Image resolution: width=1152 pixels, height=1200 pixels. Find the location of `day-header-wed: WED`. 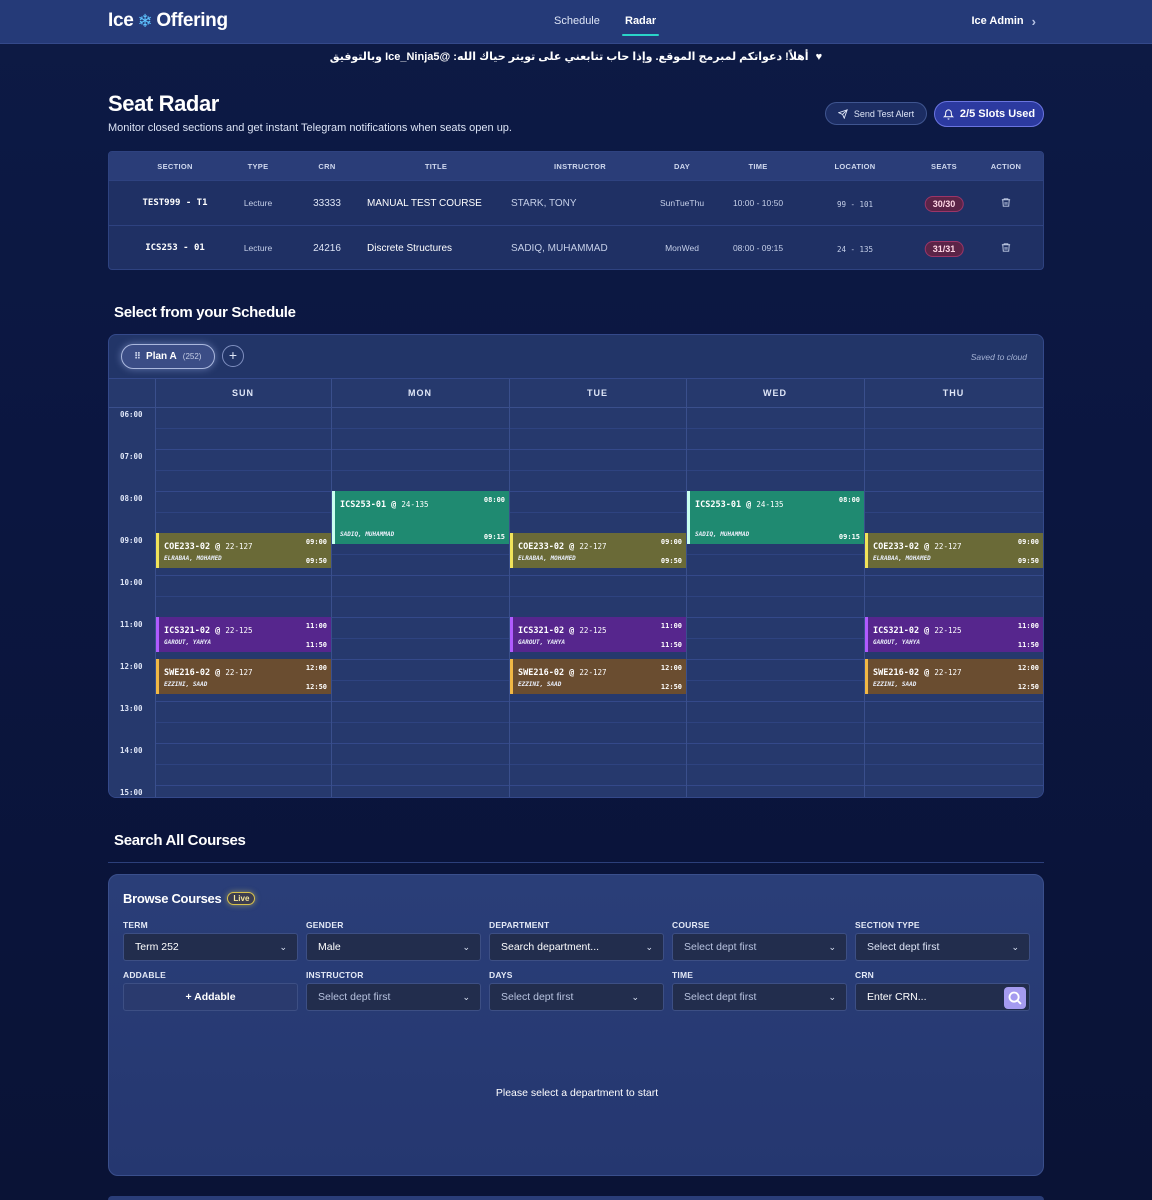

day-header-wed: WED is located at coordinates (775, 393).